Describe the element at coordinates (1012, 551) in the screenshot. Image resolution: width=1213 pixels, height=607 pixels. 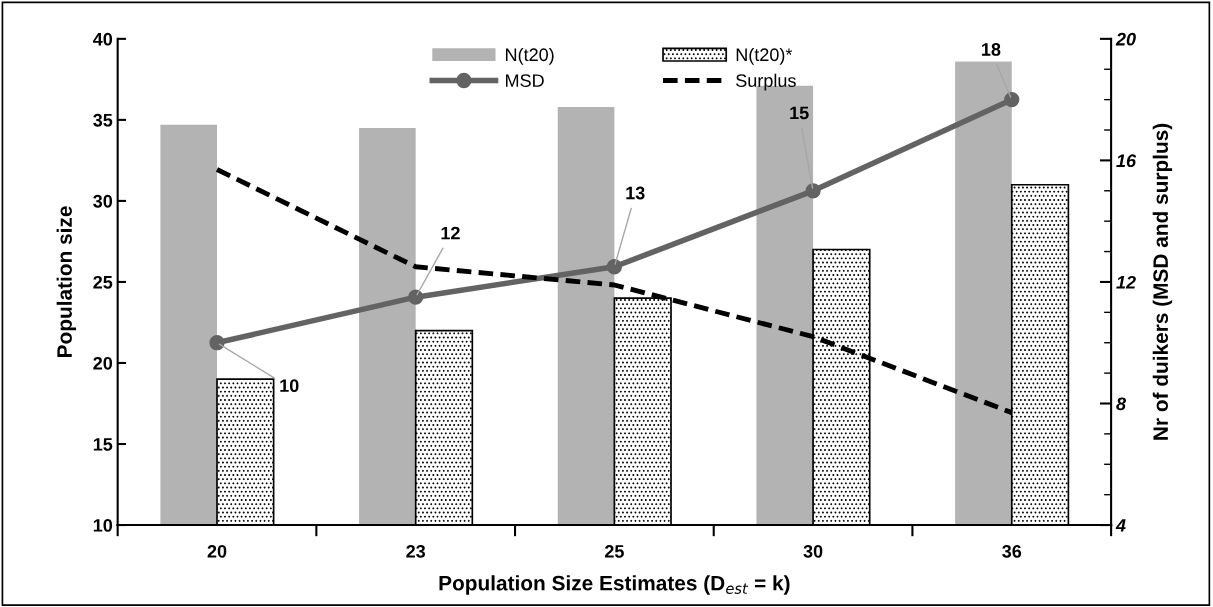
I see `x-tick-label: 36` at that location.